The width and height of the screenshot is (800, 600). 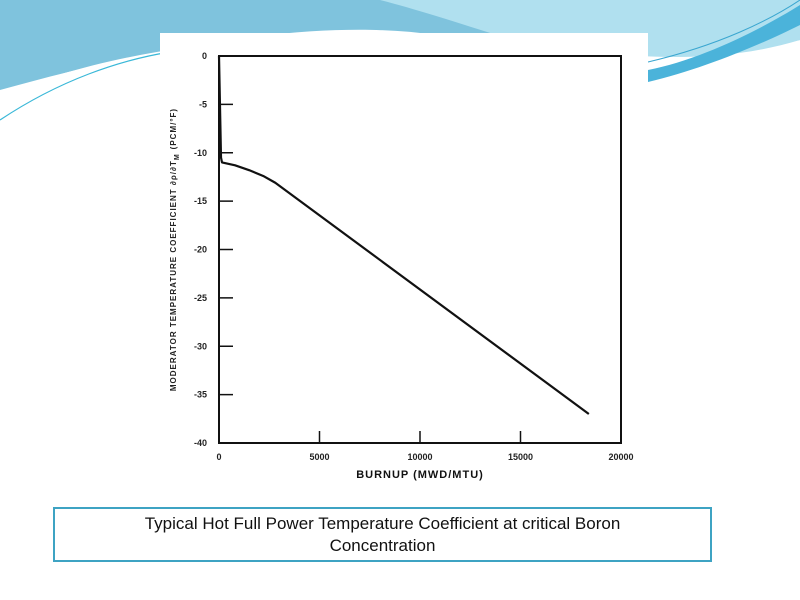 What do you see at coordinates (200, 153) in the screenshot?
I see `y-tick-label: -10` at bounding box center [200, 153].